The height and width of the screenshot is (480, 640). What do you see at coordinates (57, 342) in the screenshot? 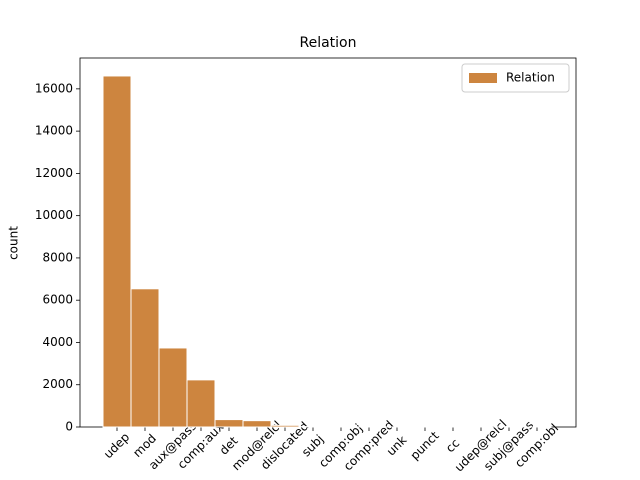
I see `y-tick-label: 4000` at bounding box center [57, 342].